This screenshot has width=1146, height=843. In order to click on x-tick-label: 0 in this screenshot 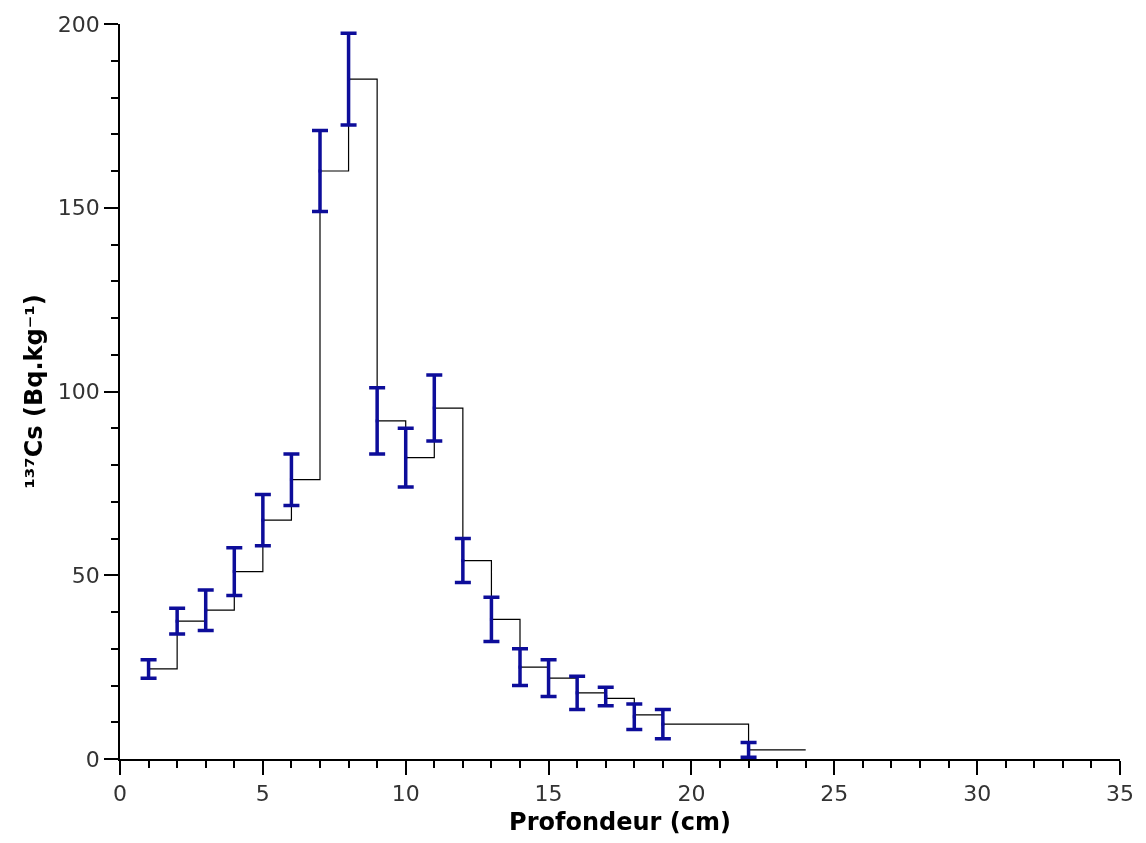, I will do `click(120, 794)`.